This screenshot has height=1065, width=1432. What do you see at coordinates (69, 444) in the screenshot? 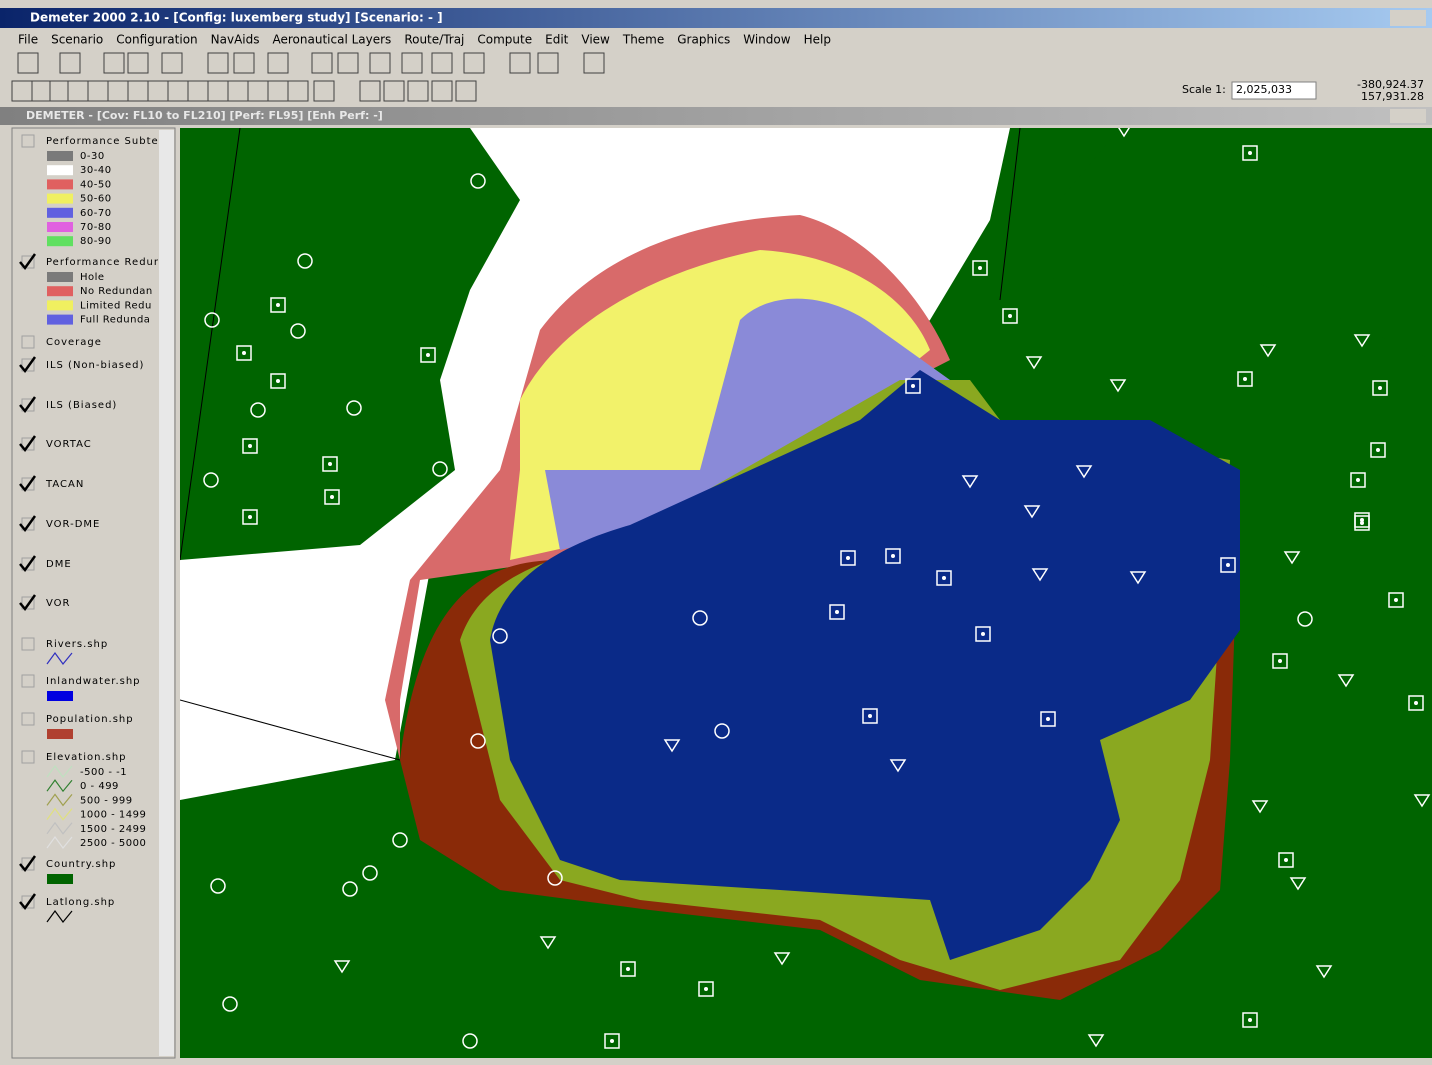
I see `layer-name: VORTAC` at bounding box center [69, 444].